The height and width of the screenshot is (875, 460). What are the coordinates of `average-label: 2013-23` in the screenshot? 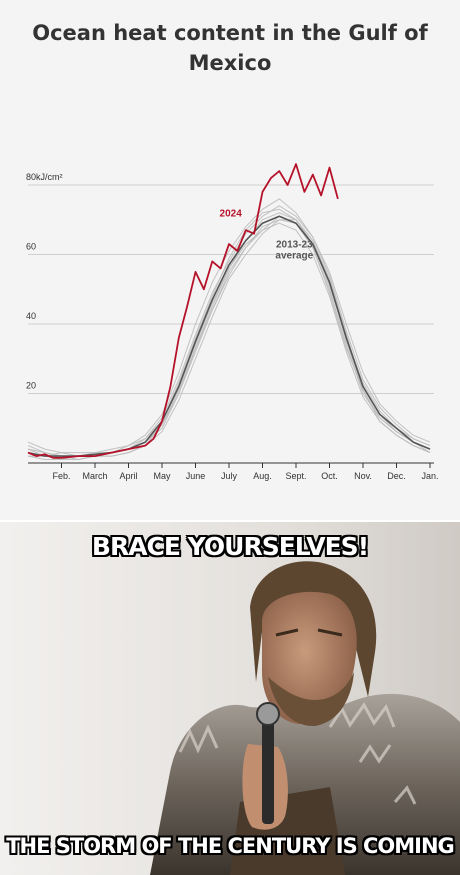 It's located at (294, 245).